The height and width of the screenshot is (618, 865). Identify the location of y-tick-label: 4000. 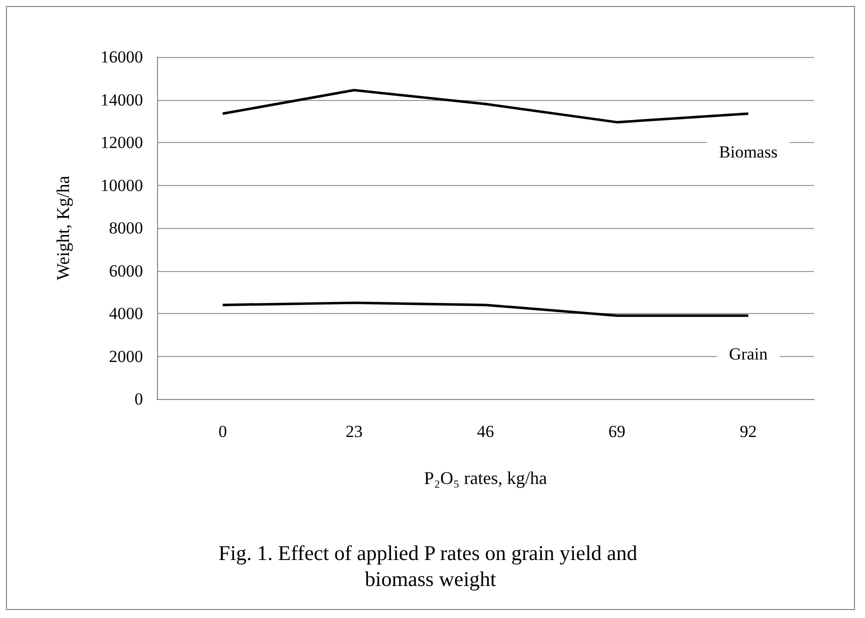
(126, 313).